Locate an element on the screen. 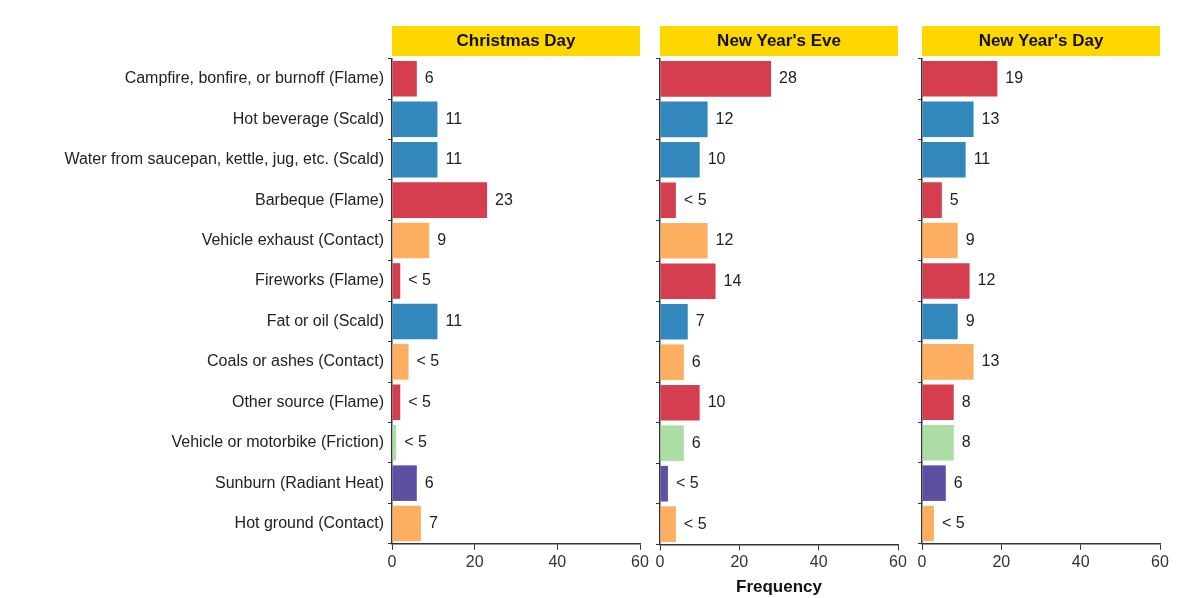 This screenshot has height=598, width=1182. chart-title: New Year's Day is located at coordinates (1041, 40).